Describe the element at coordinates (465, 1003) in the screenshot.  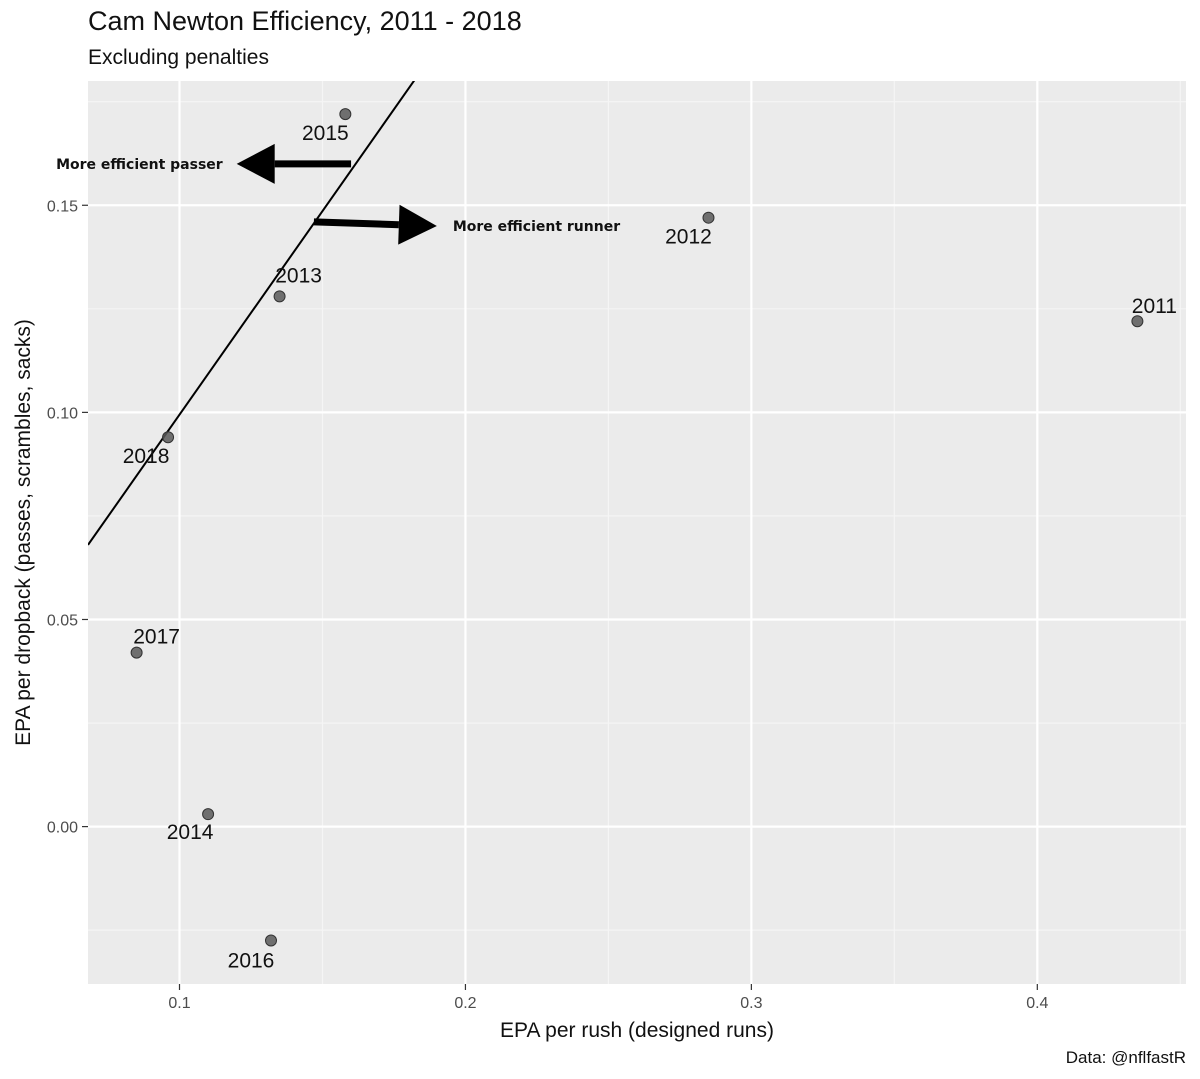
I see `x-tick-label: 0.2` at that location.